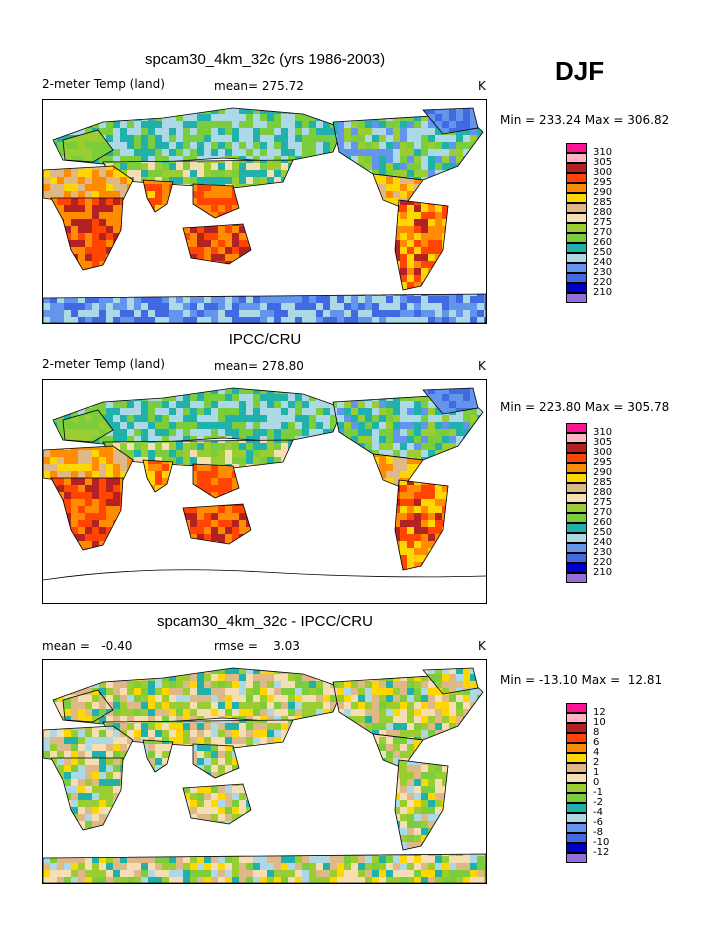  What do you see at coordinates (584, 120) in the screenshot?
I see `min-max-label: Min = 233.24 Max = 306.82` at bounding box center [584, 120].